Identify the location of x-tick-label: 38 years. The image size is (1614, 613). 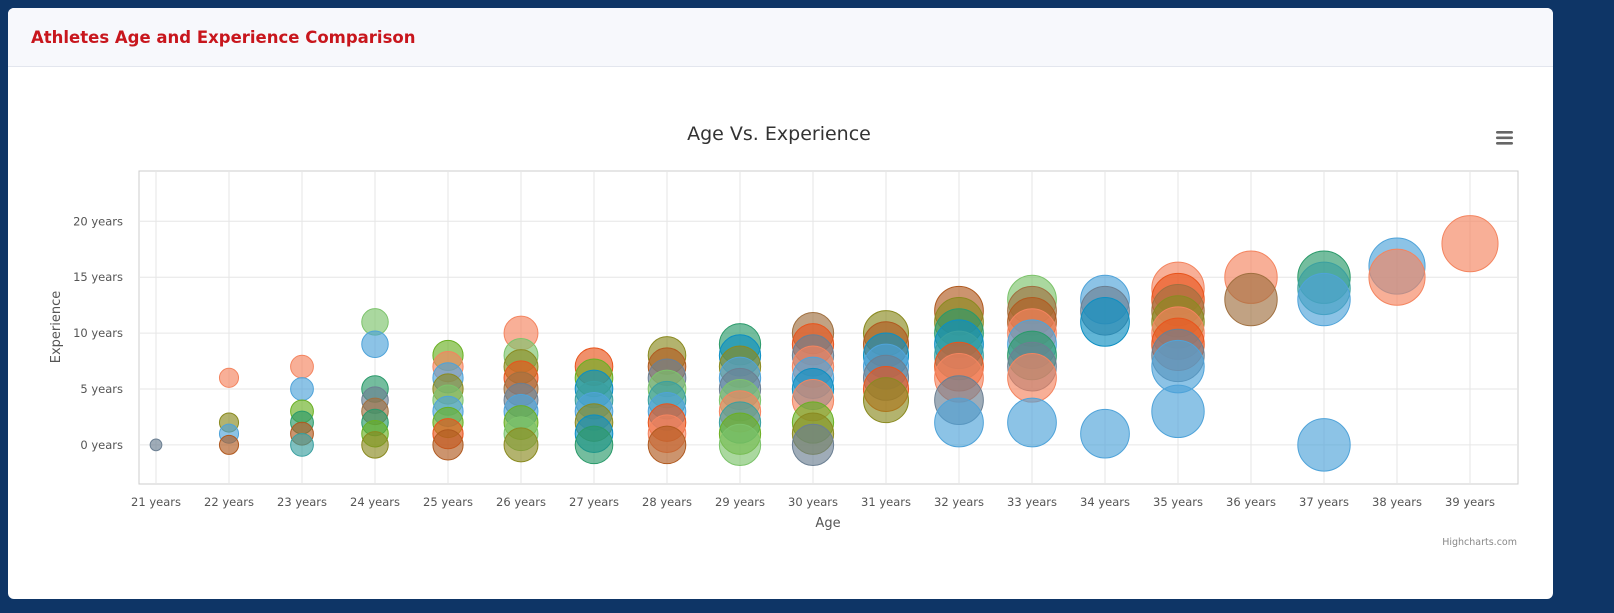
(1397, 502).